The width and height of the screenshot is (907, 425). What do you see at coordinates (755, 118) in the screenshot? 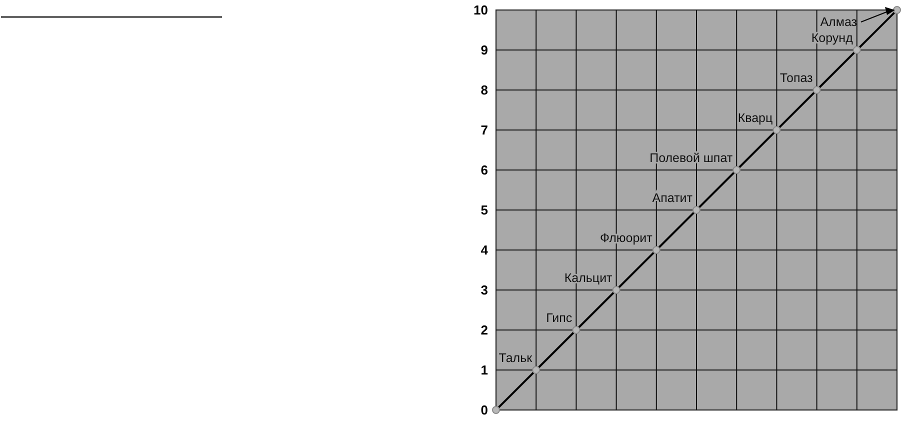
I see `annotation: Кварц` at bounding box center [755, 118].